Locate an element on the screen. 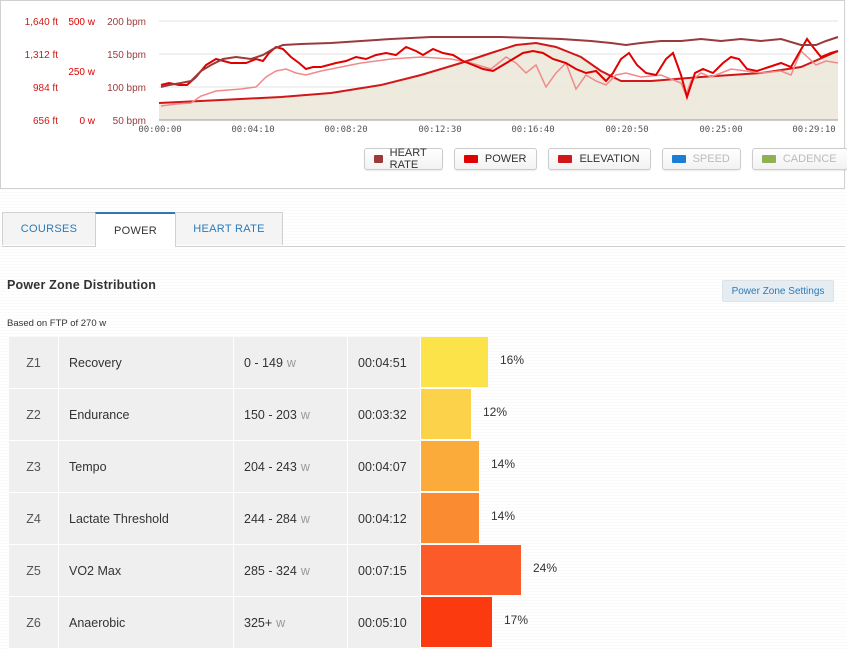  zone-range-value: 285 - 324 is located at coordinates (270, 570).